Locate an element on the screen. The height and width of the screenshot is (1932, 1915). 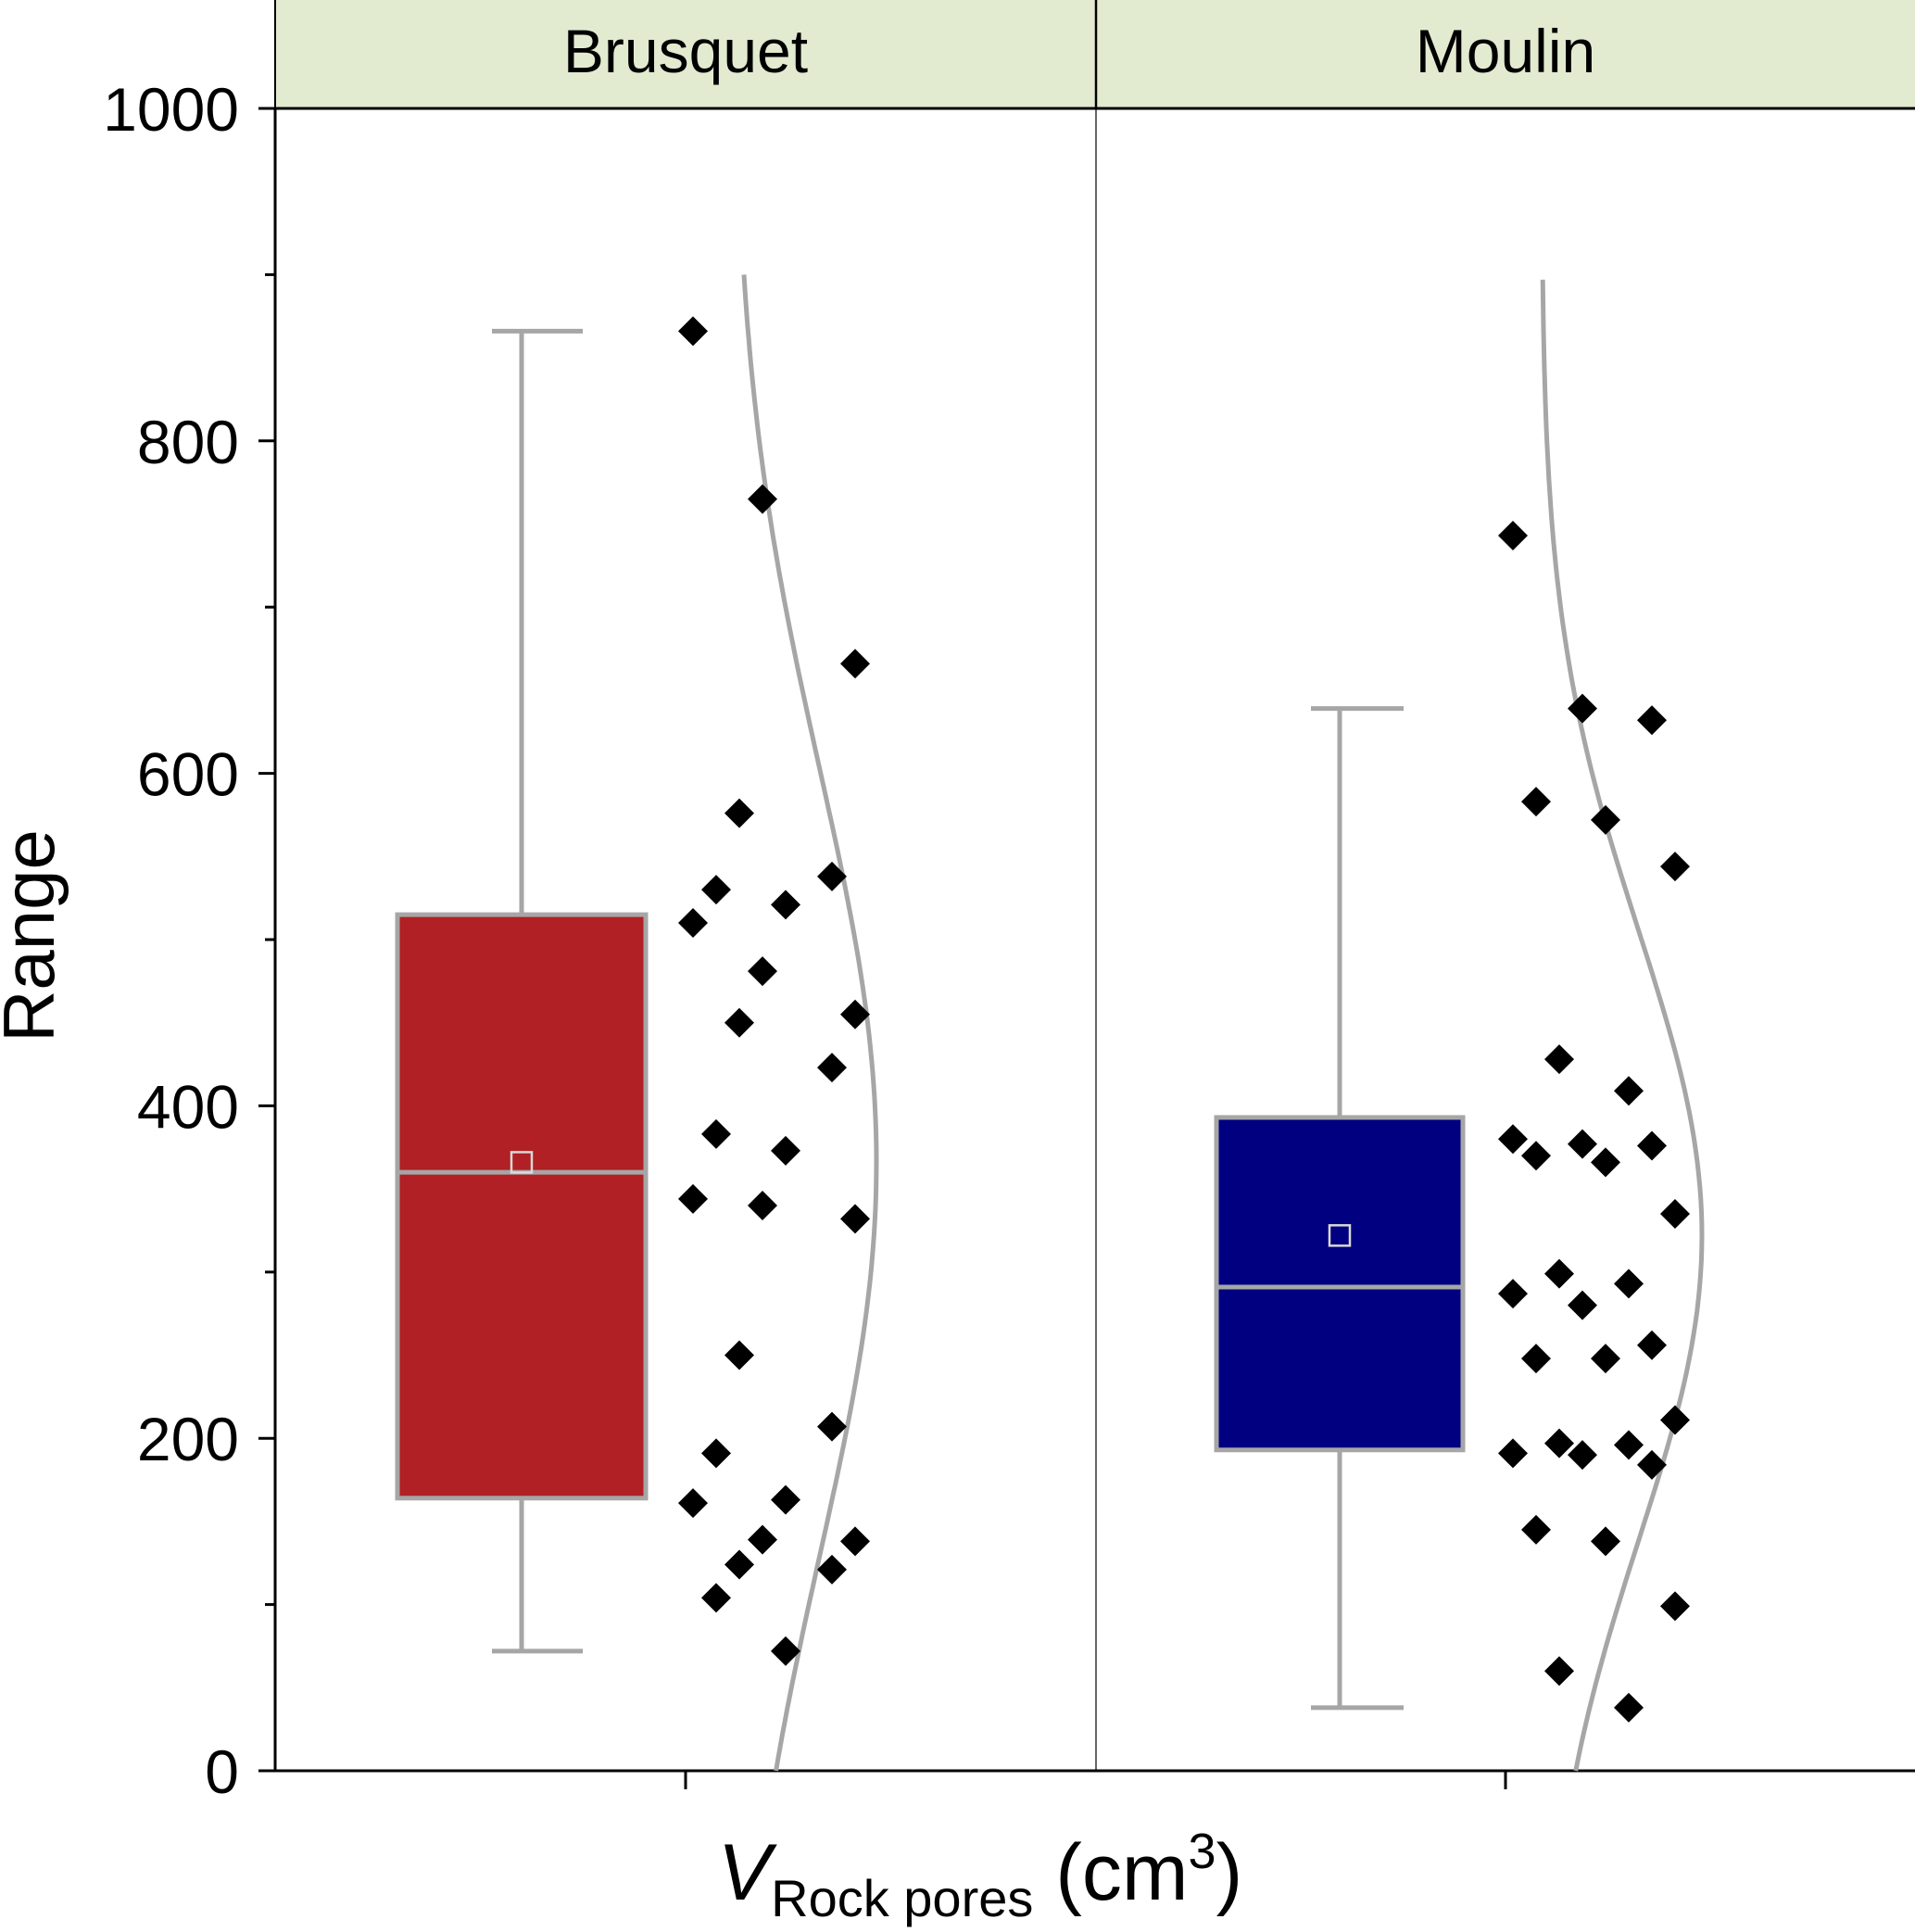
y-tick-label: 600 is located at coordinates (188, 774).